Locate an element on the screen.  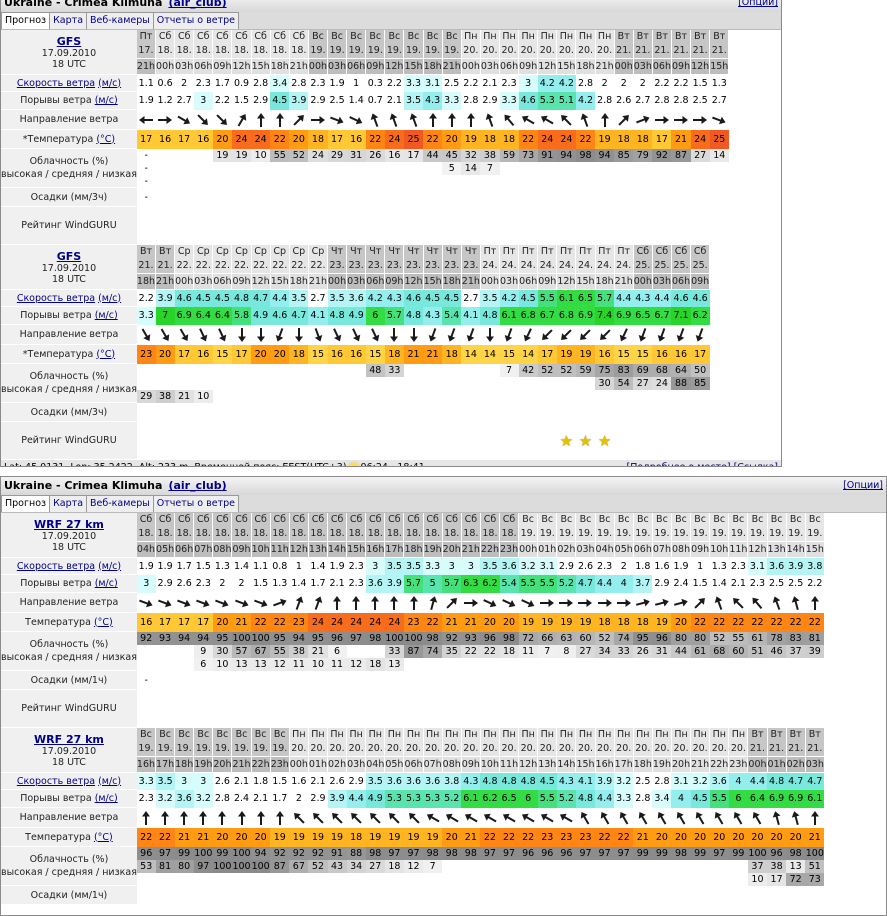
cloud-cell: 52 is located at coordinates (299, 155).